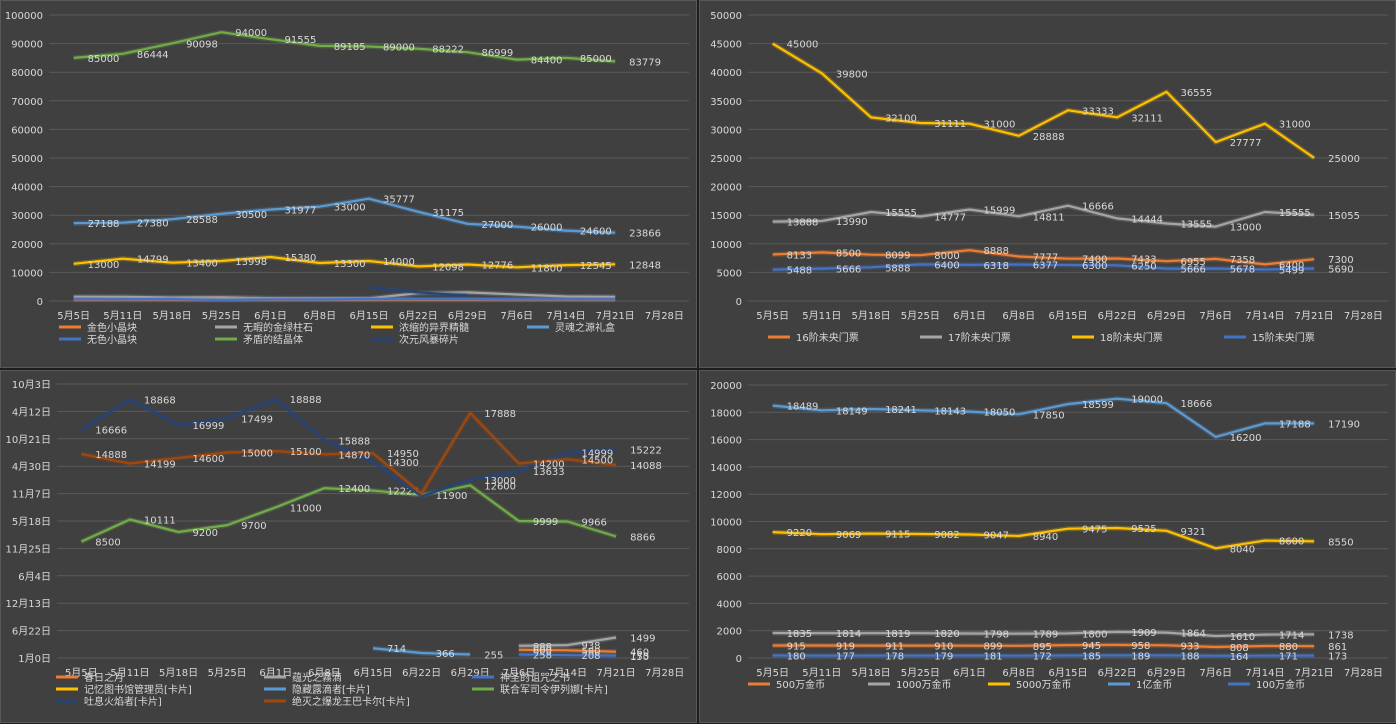  What do you see at coordinates (28, 604) in the screenshot?
I see `y-tick-label: 12月13日` at bounding box center [28, 604].